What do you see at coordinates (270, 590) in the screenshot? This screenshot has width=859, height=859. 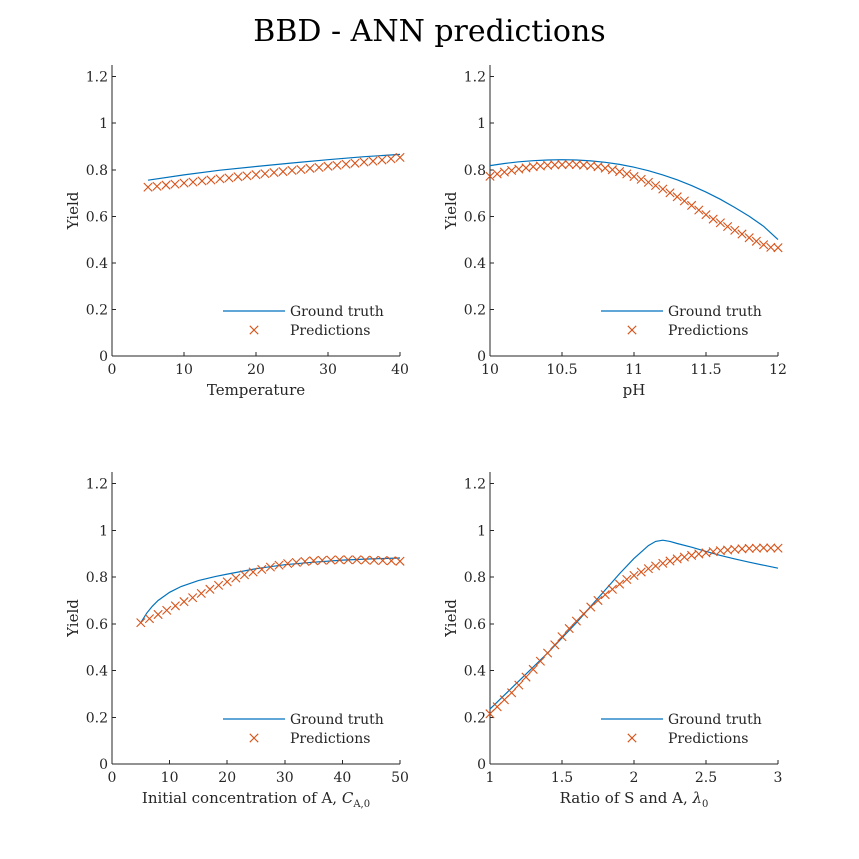 I see `ground-truth-line` at bounding box center [270, 590].